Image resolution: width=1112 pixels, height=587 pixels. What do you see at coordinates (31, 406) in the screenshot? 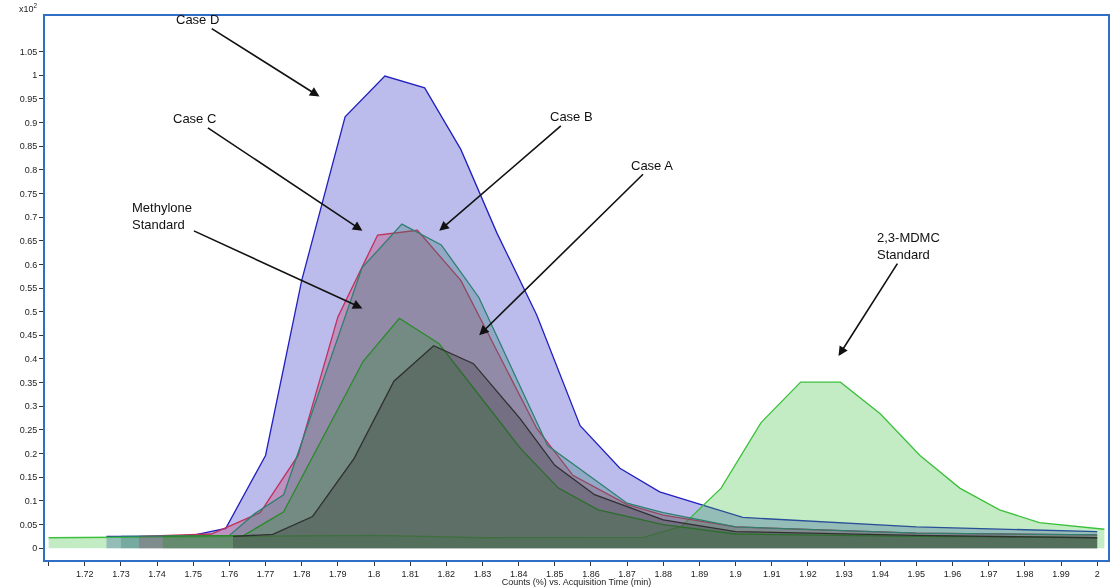
I see `y-tick-label: 0.3` at bounding box center [31, 406].